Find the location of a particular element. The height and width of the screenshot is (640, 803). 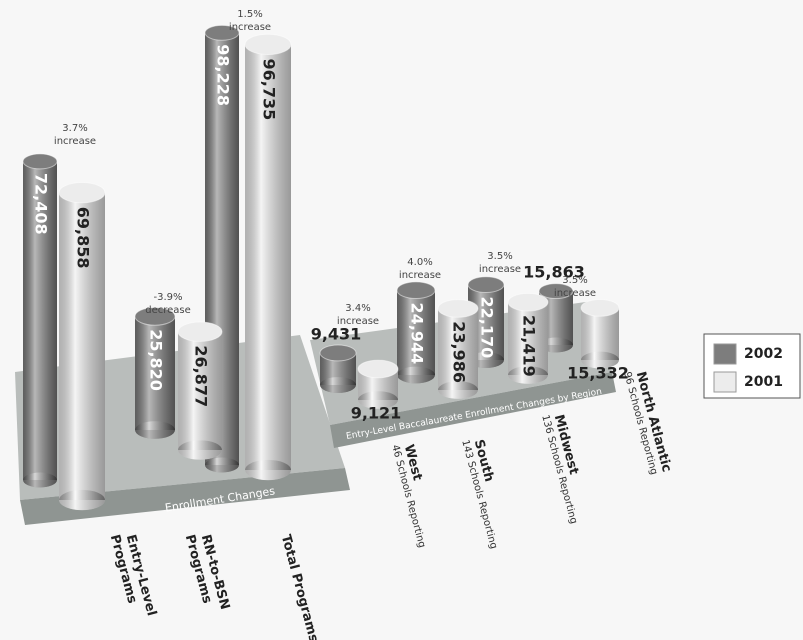

change-label: 1.5% is located at coordinates (249, 14).